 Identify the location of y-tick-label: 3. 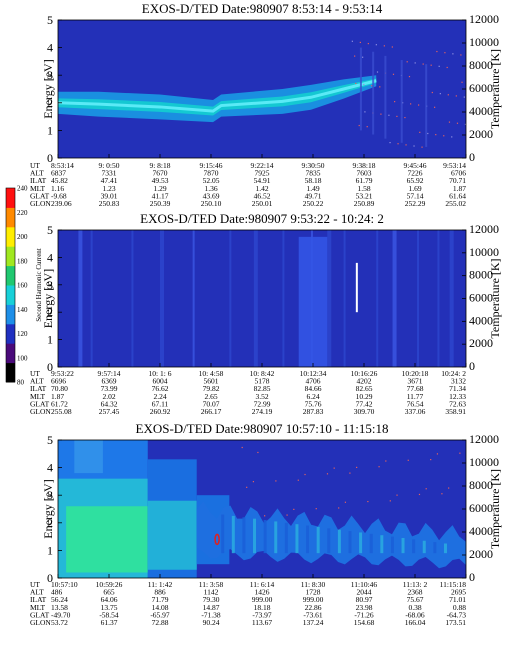
(50, 495).